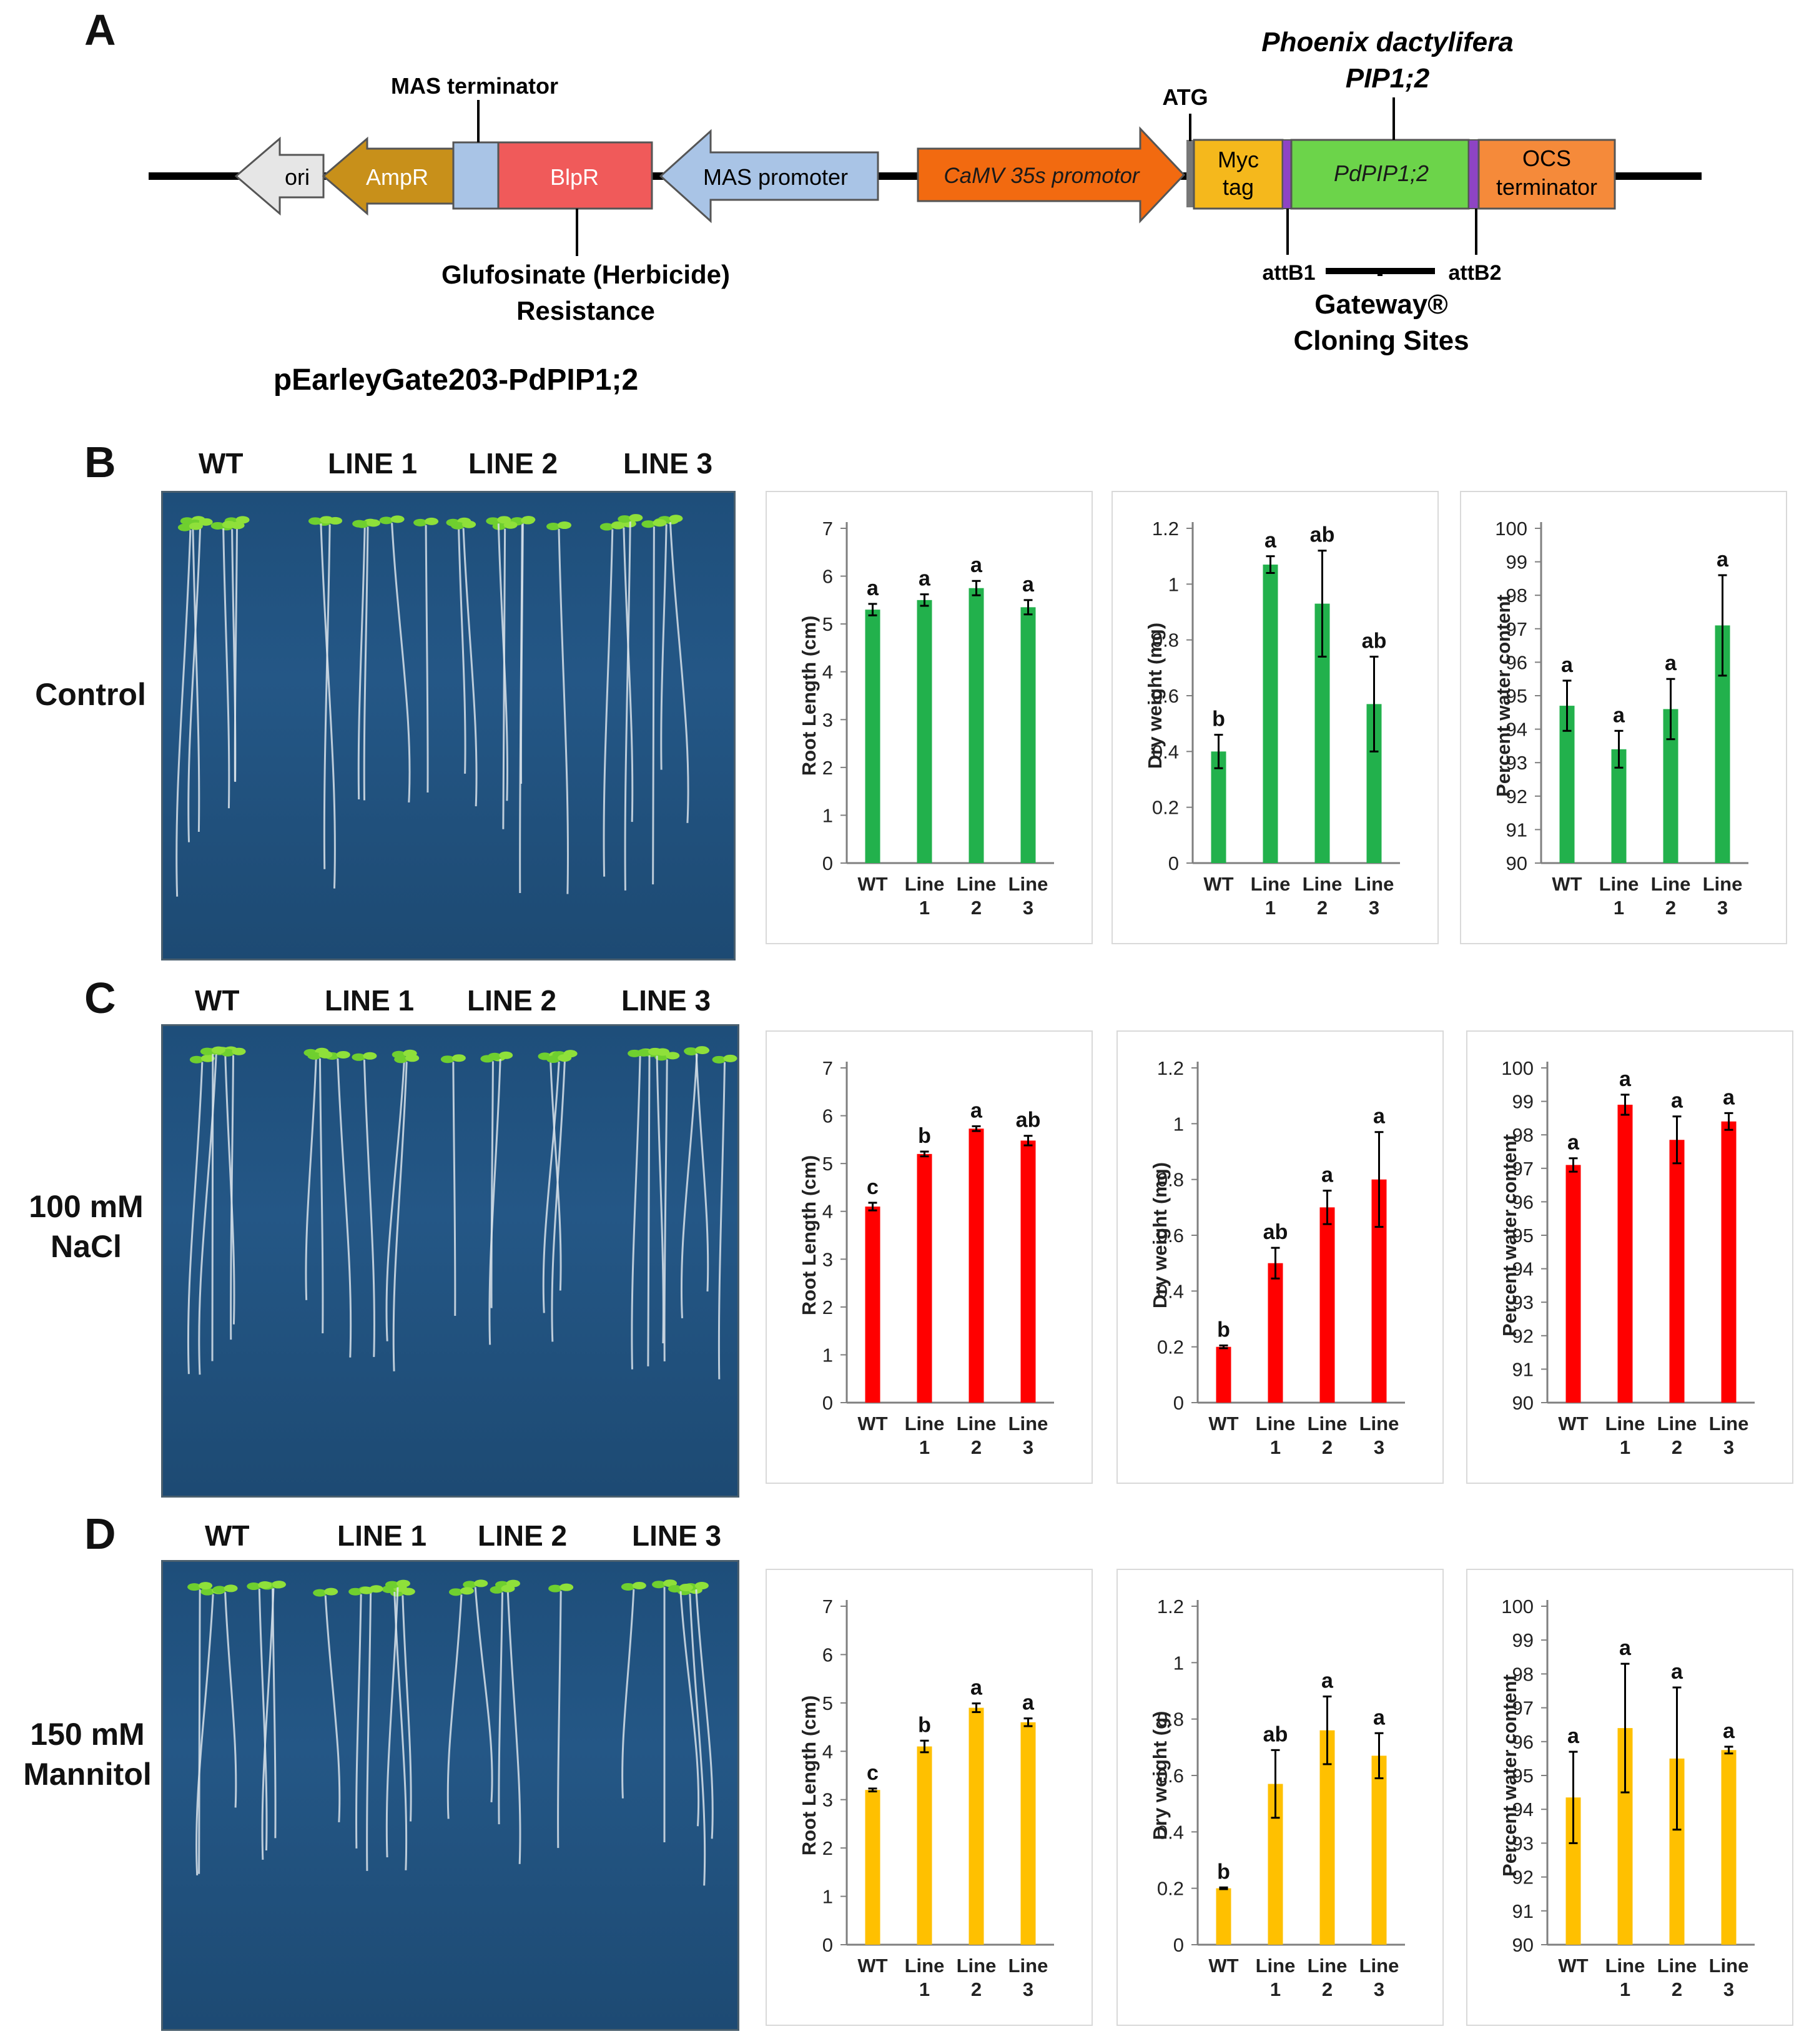  Describe the element at coordinates (1178, 1403) in the screenshot. I see `y-tick-label: 0` at that location.